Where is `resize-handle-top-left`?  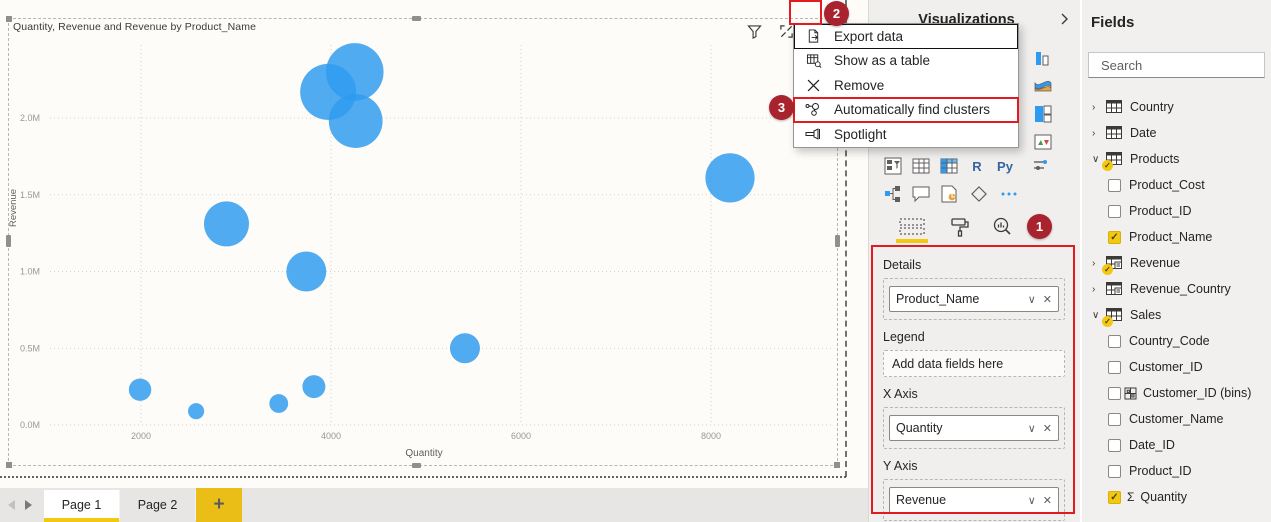 resize-handle-top-left is located at coordinates (9, 19).